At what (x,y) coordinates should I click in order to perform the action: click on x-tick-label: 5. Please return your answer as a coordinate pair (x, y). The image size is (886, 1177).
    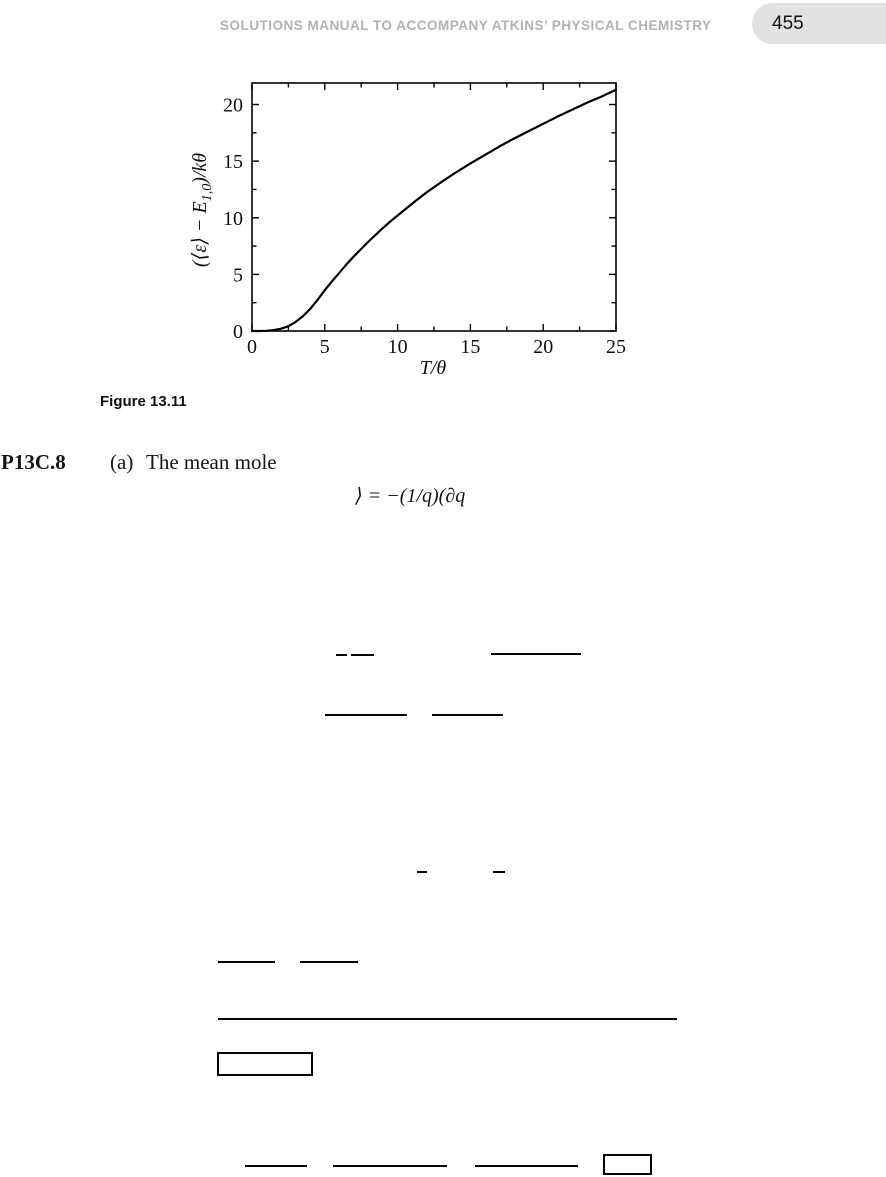
    Looking at the image, I should click on (325, 347).